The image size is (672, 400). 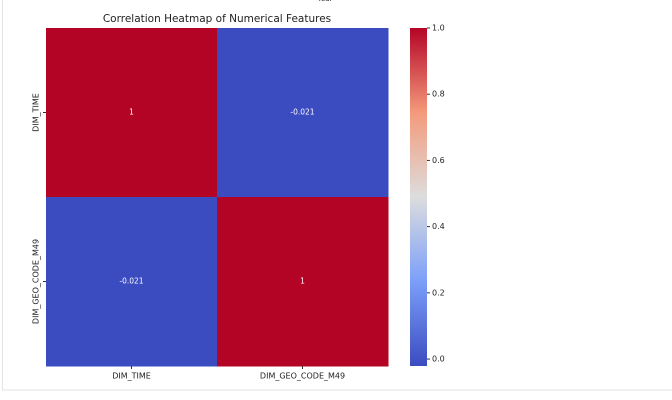 I want to click on x-tick-label: DIM_TIME, so click(x=131, y=376).